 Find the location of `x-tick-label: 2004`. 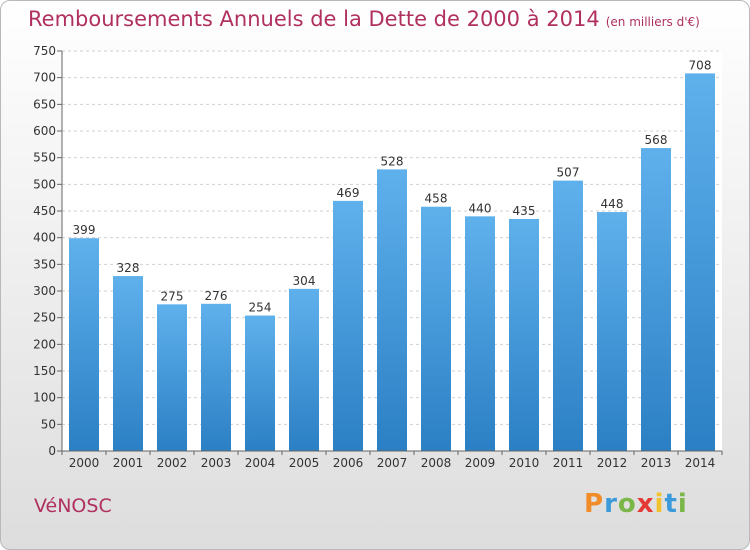

x-tick-label: 2004 is located at coordinates (260, 463).